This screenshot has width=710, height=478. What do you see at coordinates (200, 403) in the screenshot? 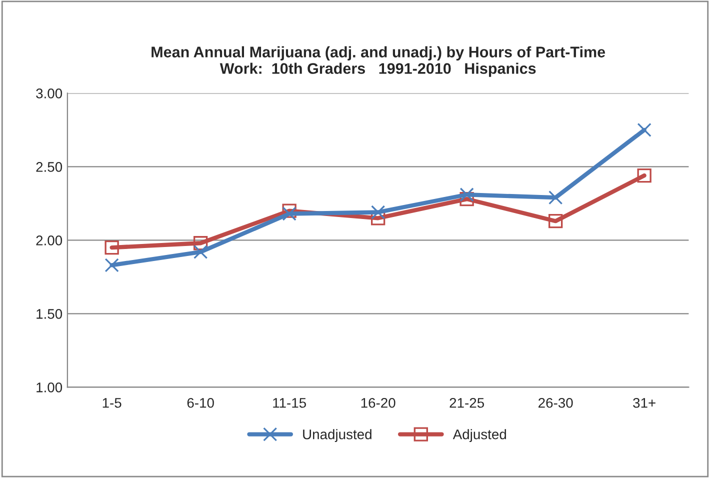
I see `x-tick-label: 6-10` at bounding box center [200, 403].